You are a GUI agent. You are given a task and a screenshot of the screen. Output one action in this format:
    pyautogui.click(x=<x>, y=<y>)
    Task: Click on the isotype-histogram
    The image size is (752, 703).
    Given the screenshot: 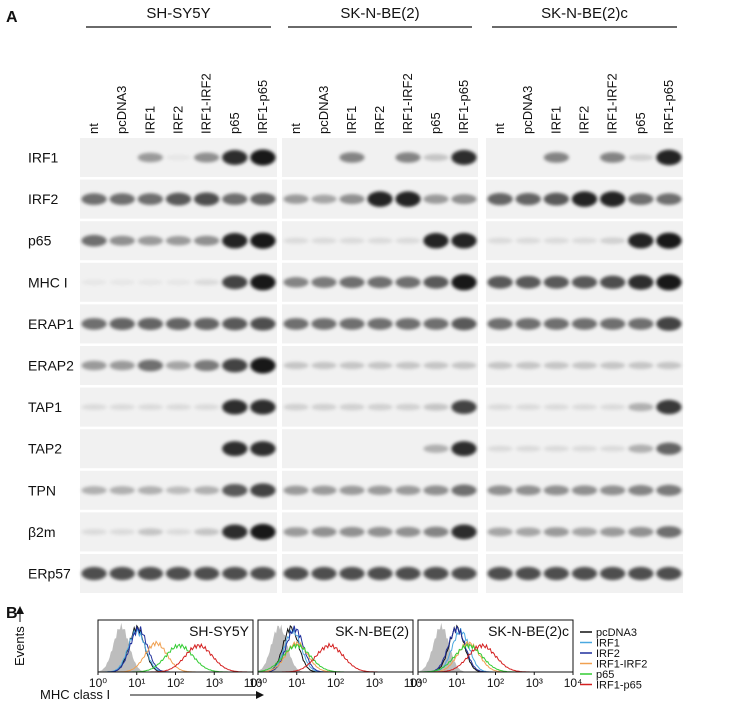 What is the action you would take?
    pyautogui.click(x=335, y=648)
    